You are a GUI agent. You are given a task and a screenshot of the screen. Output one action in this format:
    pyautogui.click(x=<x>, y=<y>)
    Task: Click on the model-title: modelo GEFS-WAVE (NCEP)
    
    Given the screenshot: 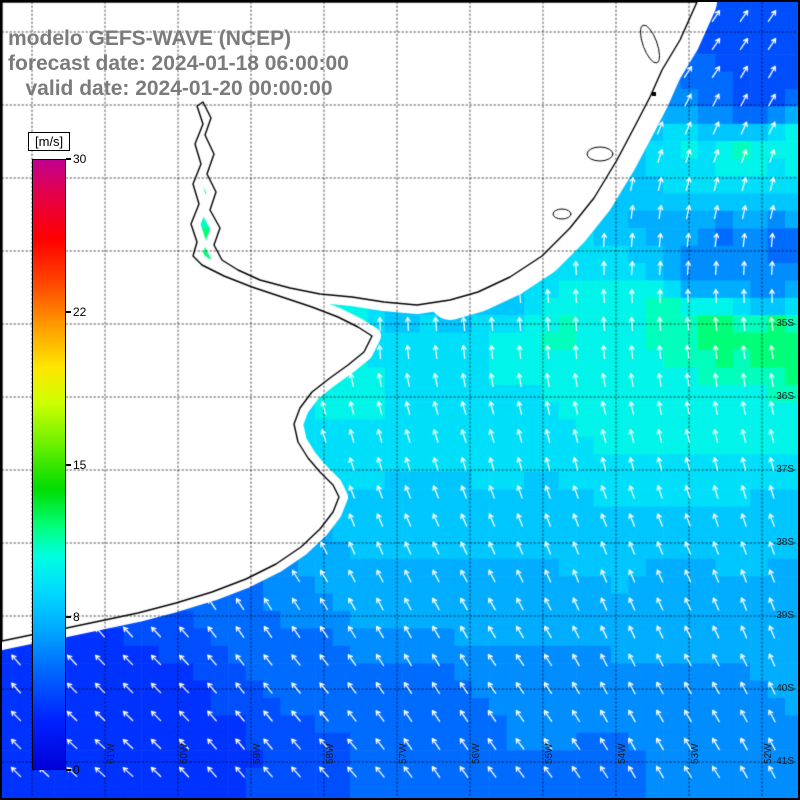 What is the action you would take?
    pyautogui.click(x=150, y=38)
    